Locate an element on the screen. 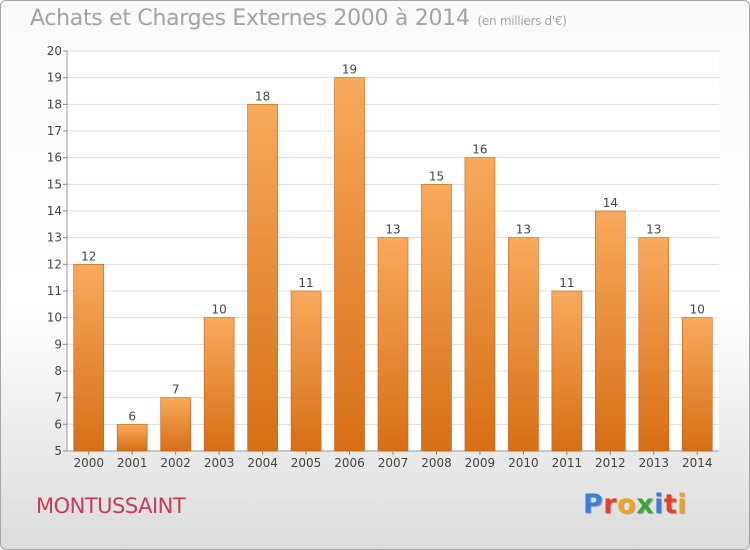 Image resolution: width=750 pixels, height=550 pixels. y-tick-label: 19 is located at coordinates (54, 78).